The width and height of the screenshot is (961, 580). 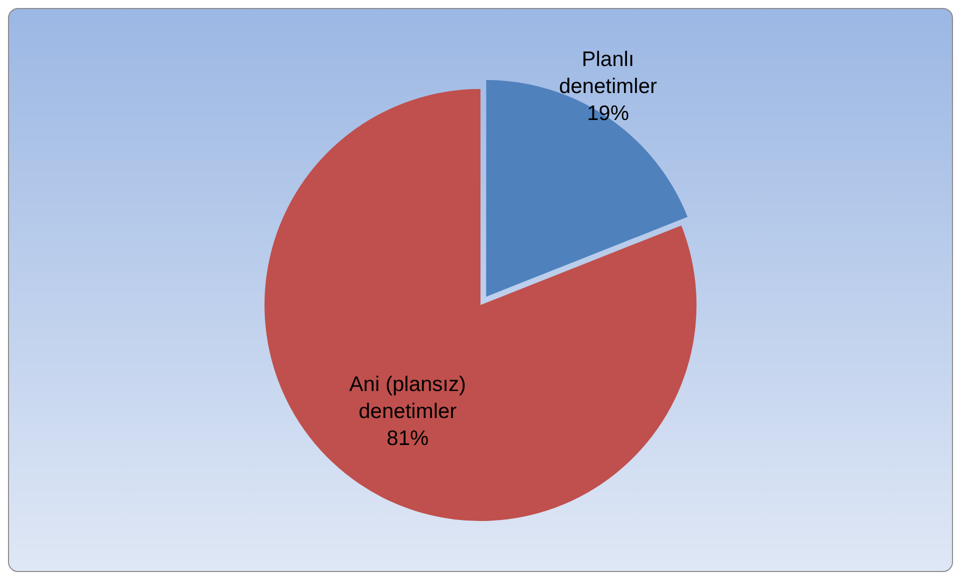 What do you see at coordinates (608, 73) in the screenshot?
I see `slice-label: Planlı denetimler` at bounding box center [608, 73].